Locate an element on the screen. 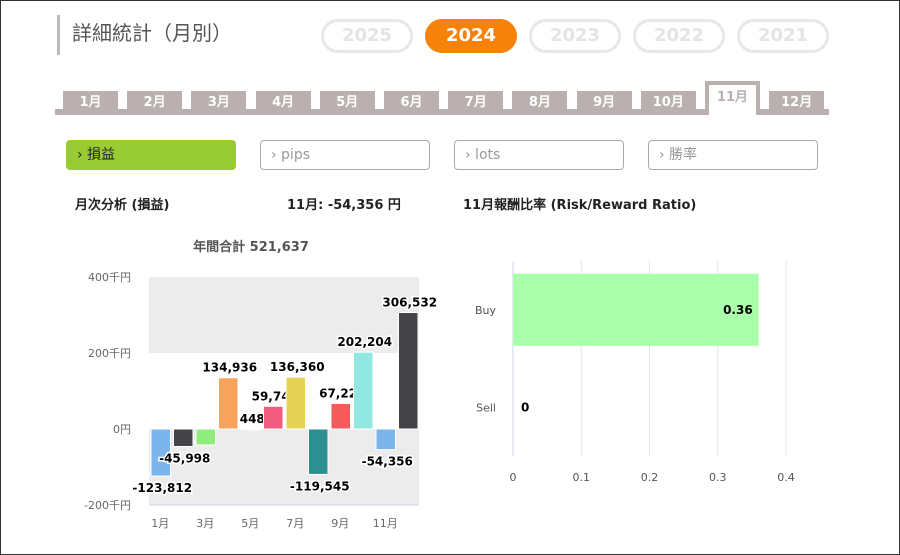 This screenshot has height=555, width=900. data-label: 306,532 is located at coordinates (409, 303).